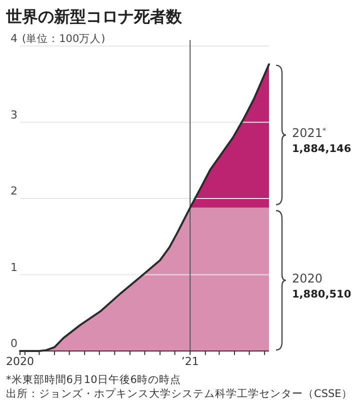 The width and height of the screenshot is (360, 406). Describe the element at coordinates (322, 148) in the screenshot. I see `text: 1,884,146` at that location.